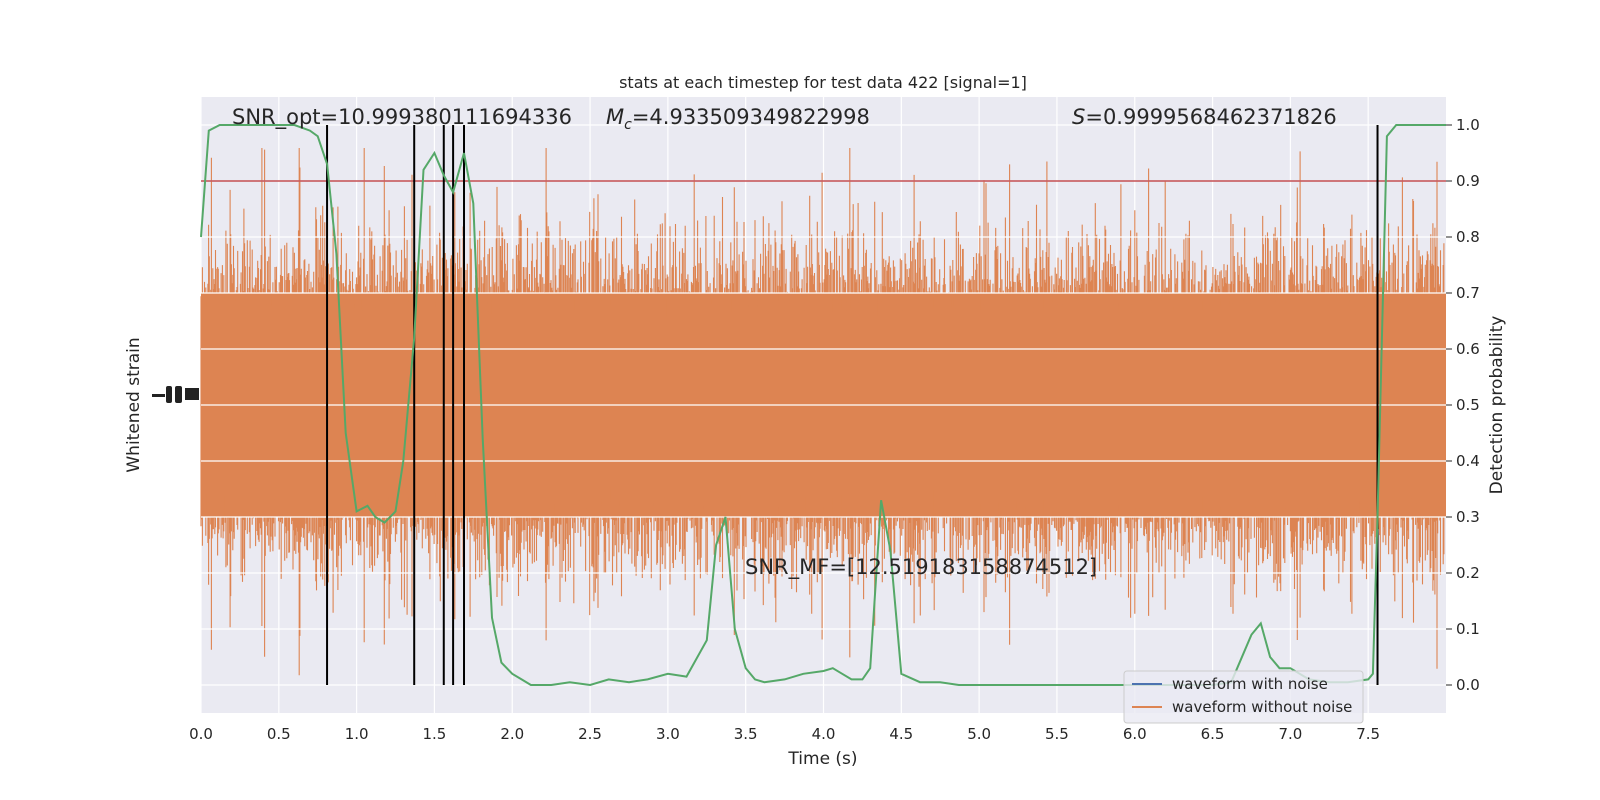  I want to click on y-tick-label: 0.6, so click(1468, 349).